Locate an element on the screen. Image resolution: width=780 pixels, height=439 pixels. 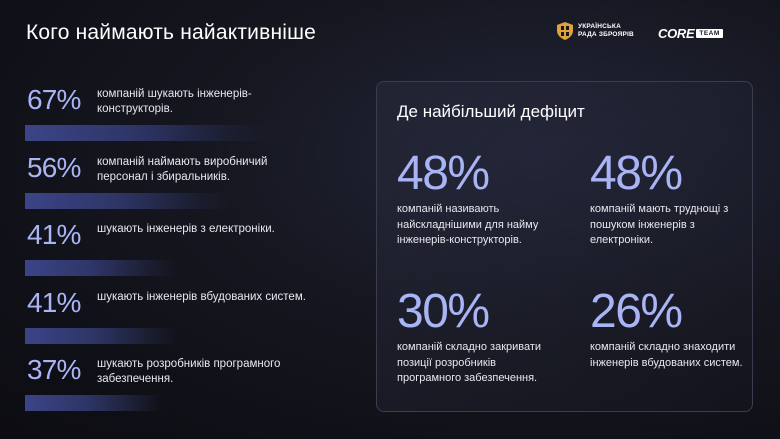
shield-icon is located at coordinates (565, 31).